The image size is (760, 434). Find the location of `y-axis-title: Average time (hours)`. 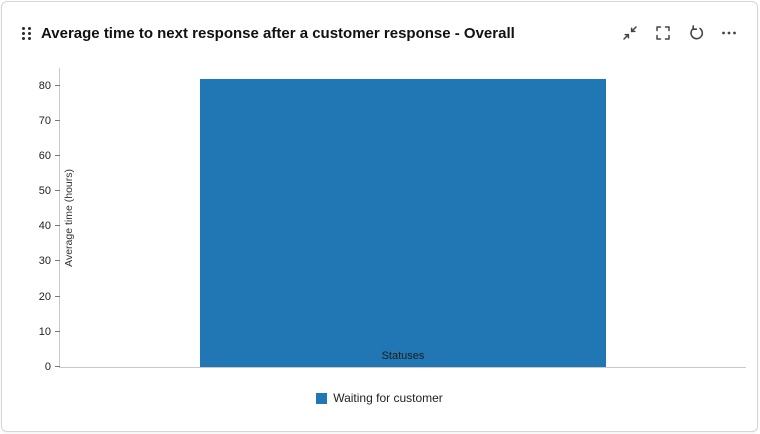

y-axis-title: Average time (hours) is located at coordinates (69, 217).